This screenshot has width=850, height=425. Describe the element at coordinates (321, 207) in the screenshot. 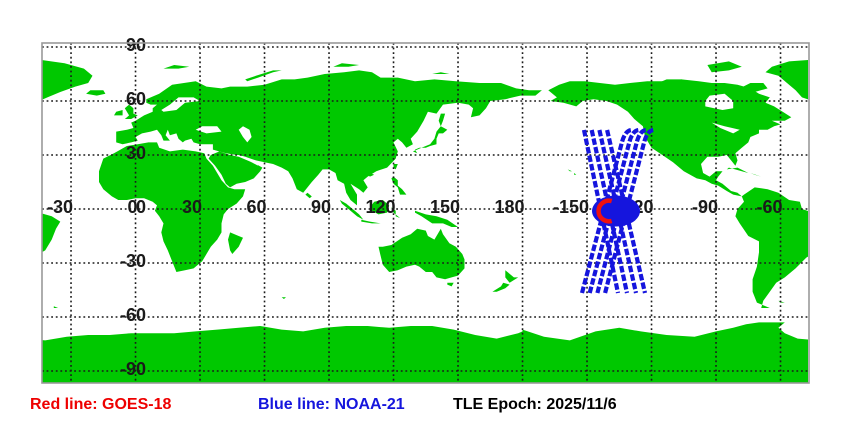

I see `lon-label: 90` at that location.